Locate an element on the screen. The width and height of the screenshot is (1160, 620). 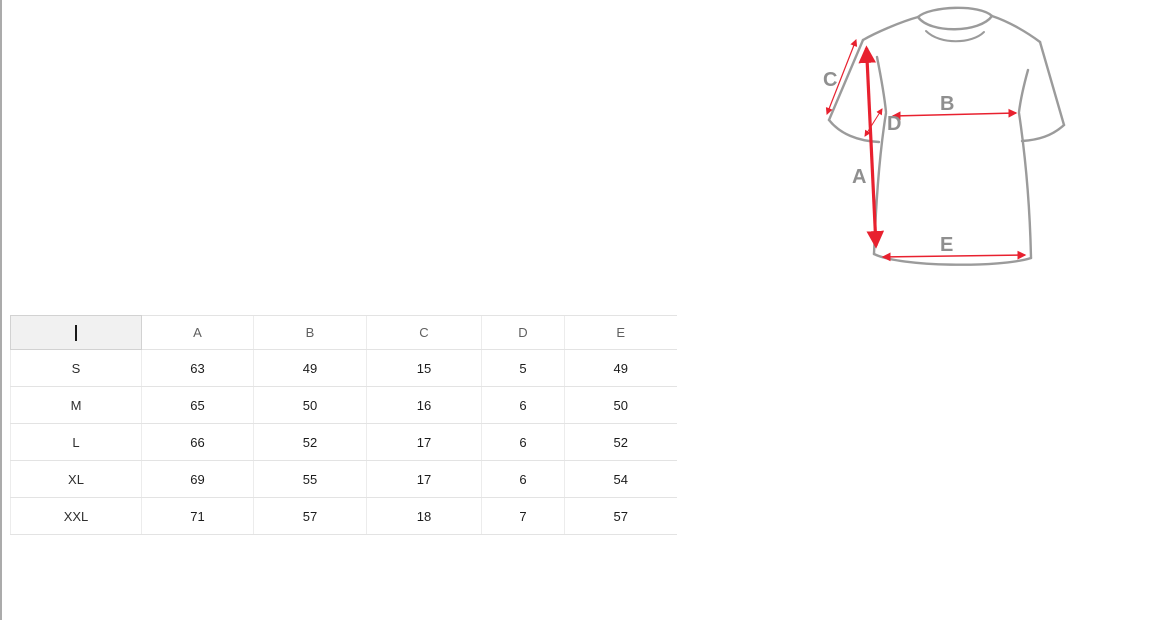
size-cell: XXL is located at coordinates (76, 516).